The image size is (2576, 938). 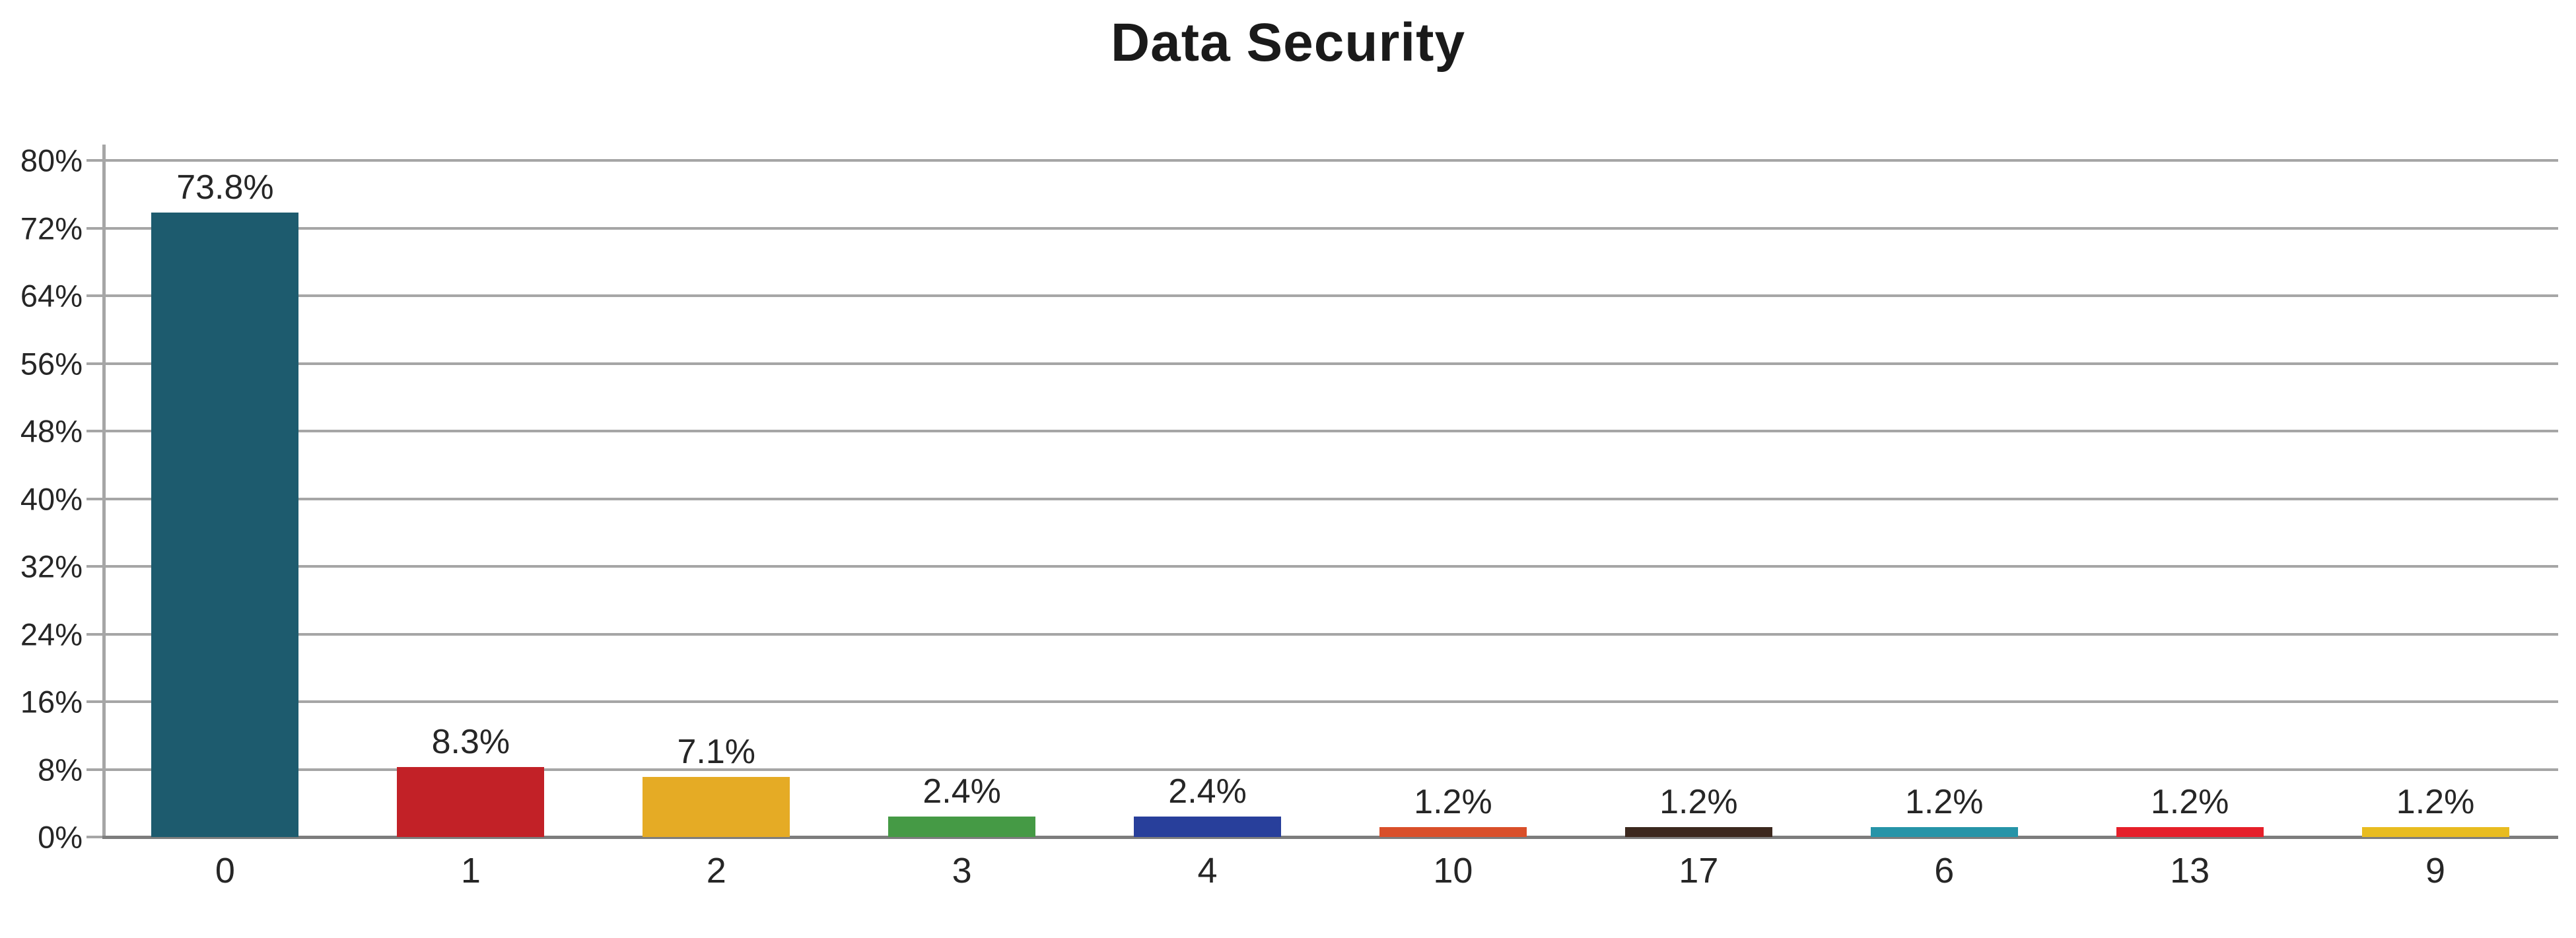 I want to click on x-axis-tick-label: 10, so click(x=1453, y=870).